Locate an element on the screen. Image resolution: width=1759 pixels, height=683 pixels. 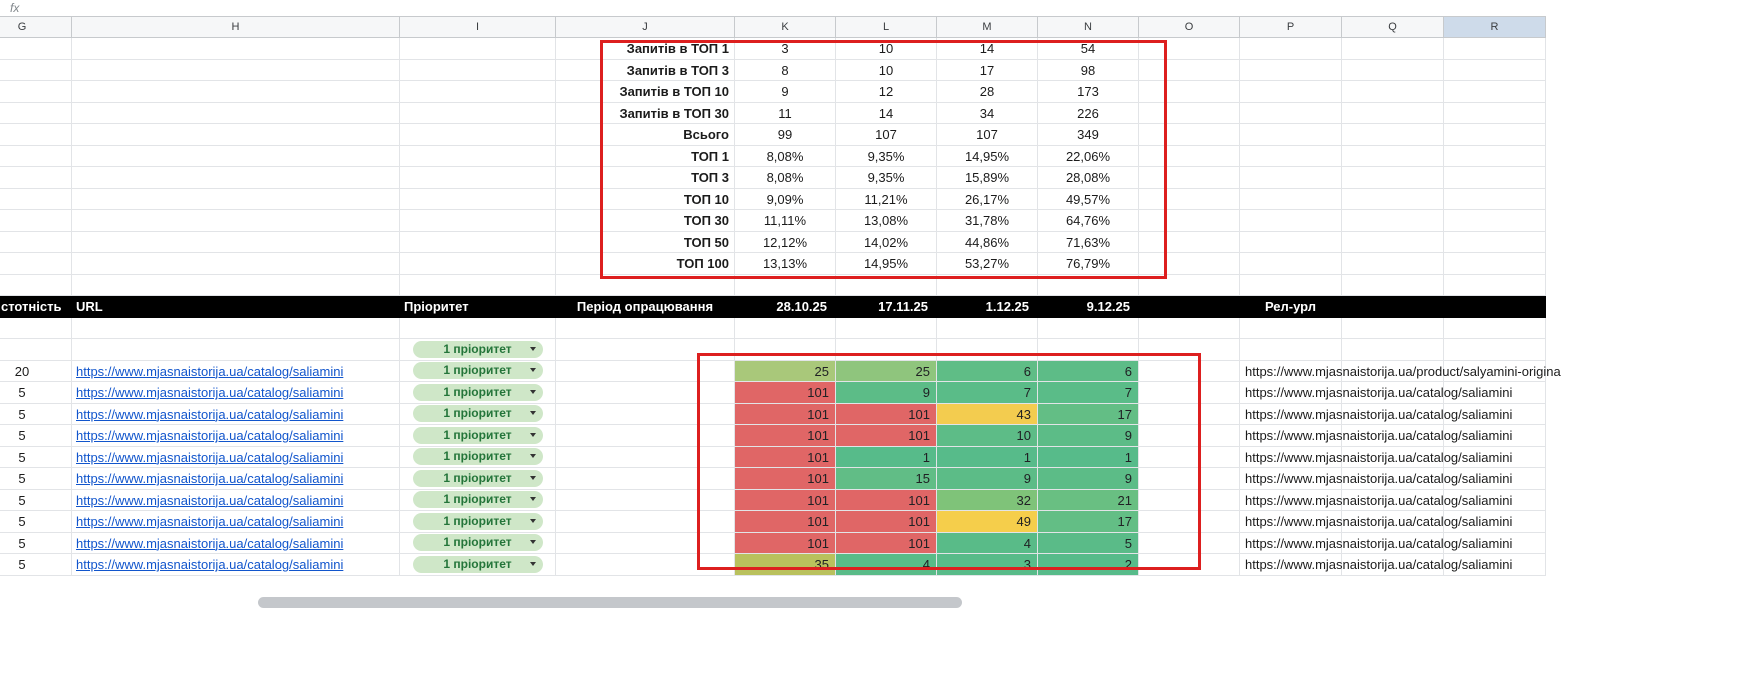
header-cell: стотність is located at coordinates (36, 307).